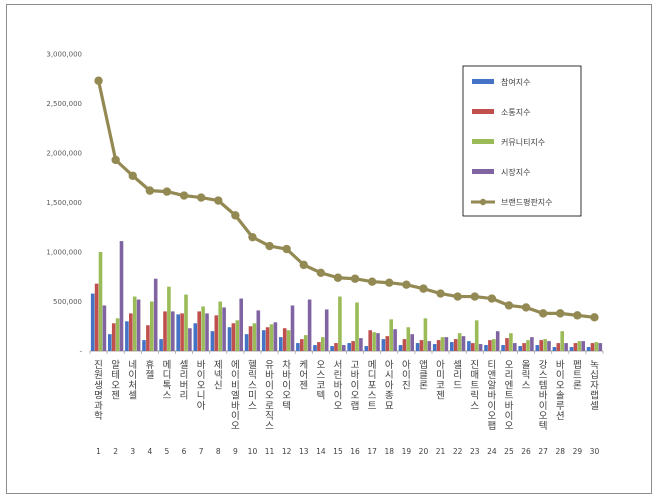 The height and width of the screenshot is (500, 660). What do you see at coordinates (515, 82) in the screenshot?
I see `legend-label: 참여지수` at bounding box center [515, 82].